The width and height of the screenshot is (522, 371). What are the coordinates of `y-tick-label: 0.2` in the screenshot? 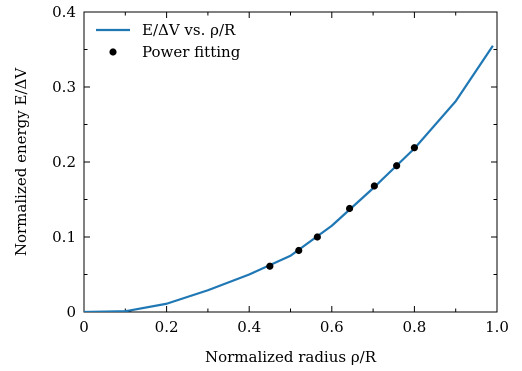 It's located at (64, 162).